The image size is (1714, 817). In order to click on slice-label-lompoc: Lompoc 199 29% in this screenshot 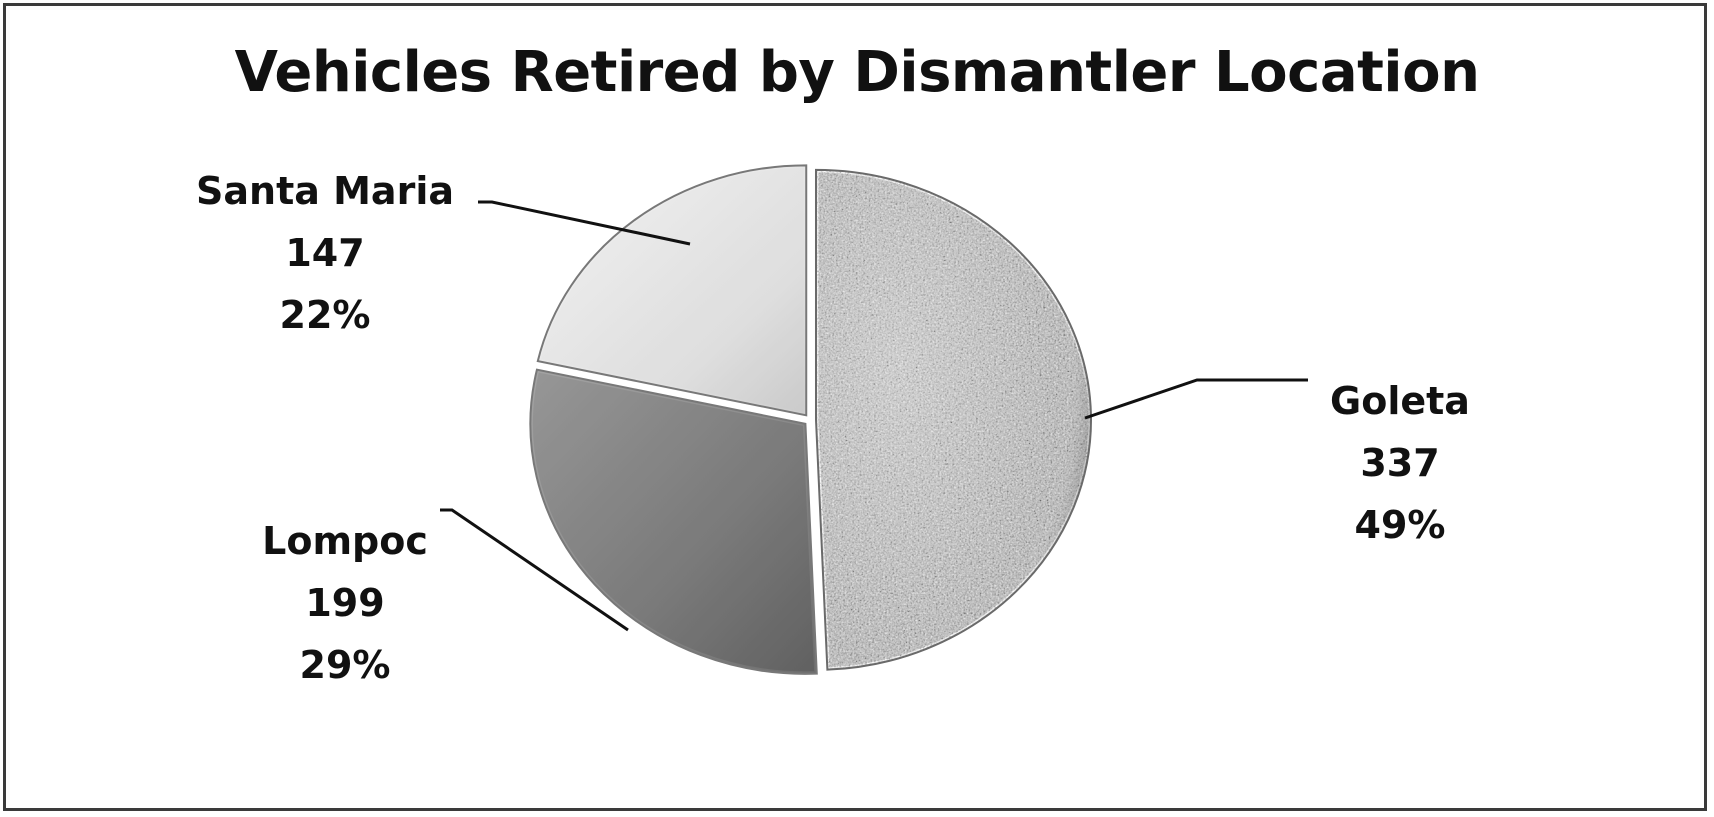, I will do `click(345, 603)`.